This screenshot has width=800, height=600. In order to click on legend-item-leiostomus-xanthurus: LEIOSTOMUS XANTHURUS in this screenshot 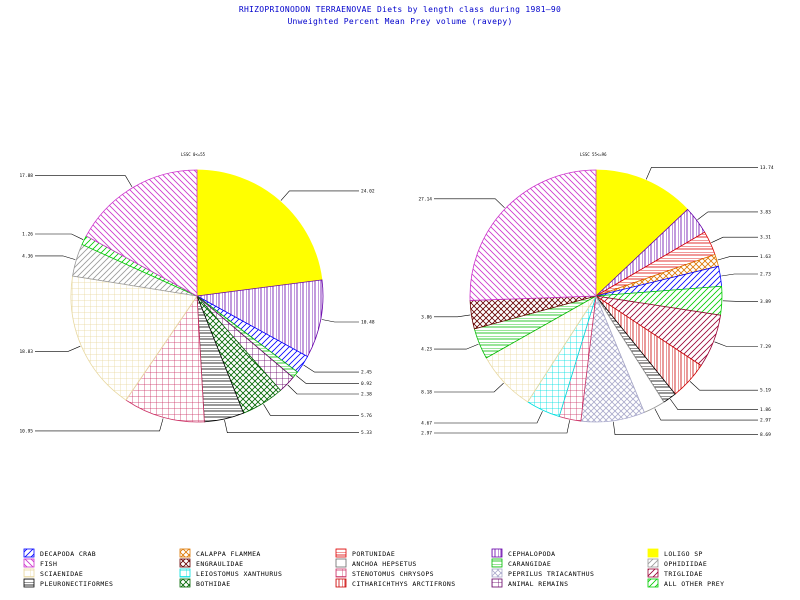, I will do `click(230, 573)`.